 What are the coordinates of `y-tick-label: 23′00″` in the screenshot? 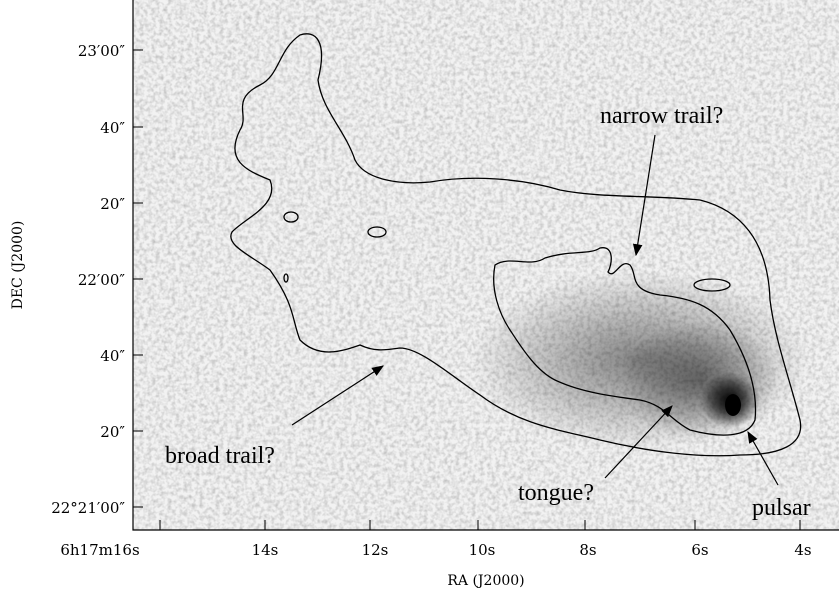 It's located at (102, 51).